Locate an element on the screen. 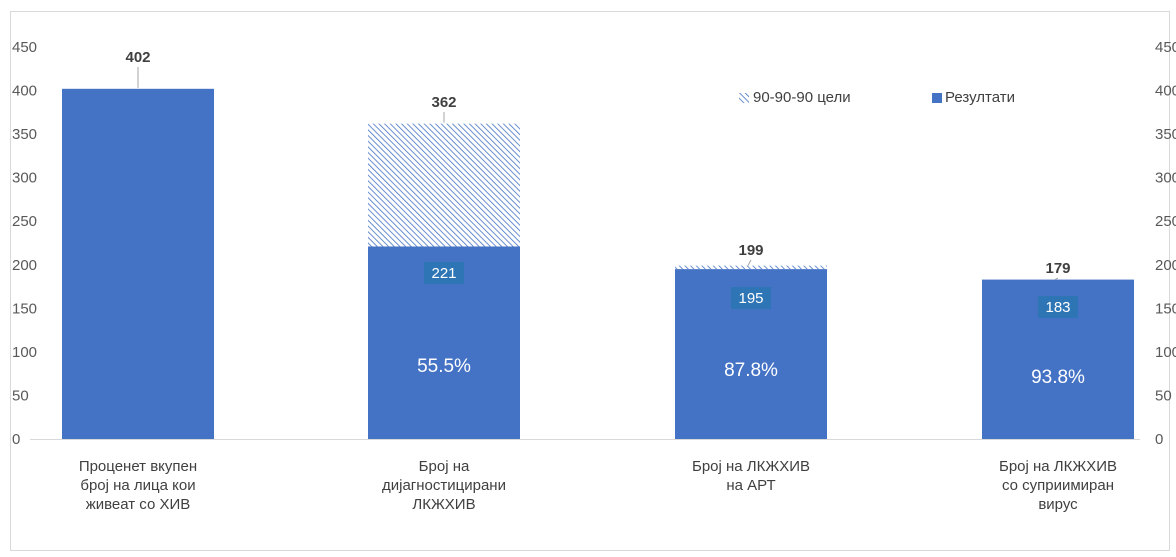 Image resolution: width=1176 pixels, height=557 pixels. result-value-label: 221 is located at coordinates (443, 273).